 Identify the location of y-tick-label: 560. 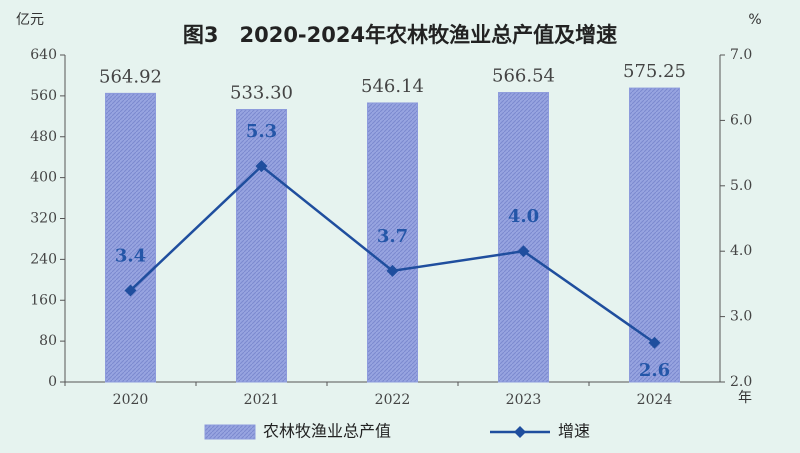
(43, 96).